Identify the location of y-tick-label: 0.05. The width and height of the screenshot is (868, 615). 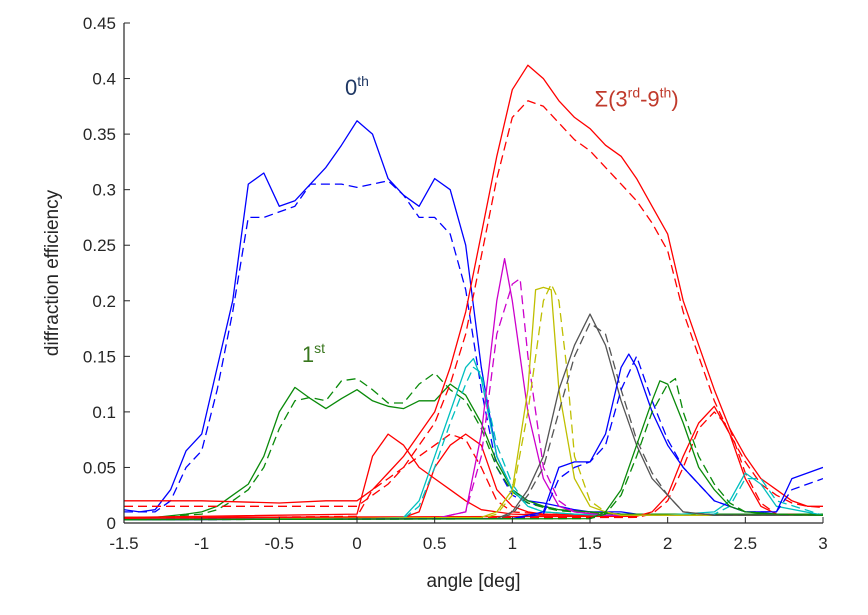
(99, 467).